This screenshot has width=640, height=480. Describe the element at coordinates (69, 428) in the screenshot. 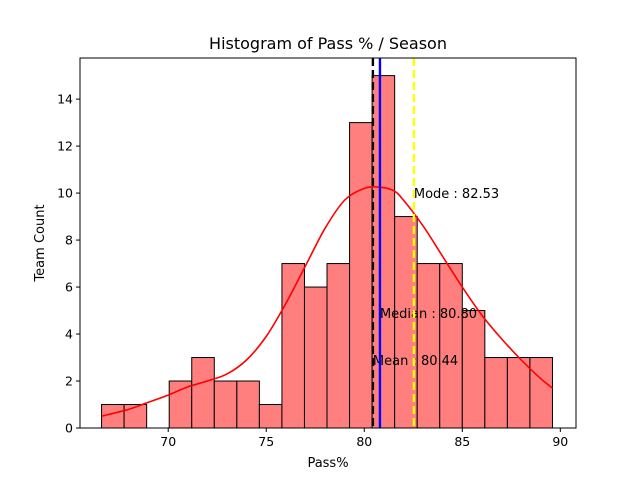

I see `y-tick-label: 0` at that location.